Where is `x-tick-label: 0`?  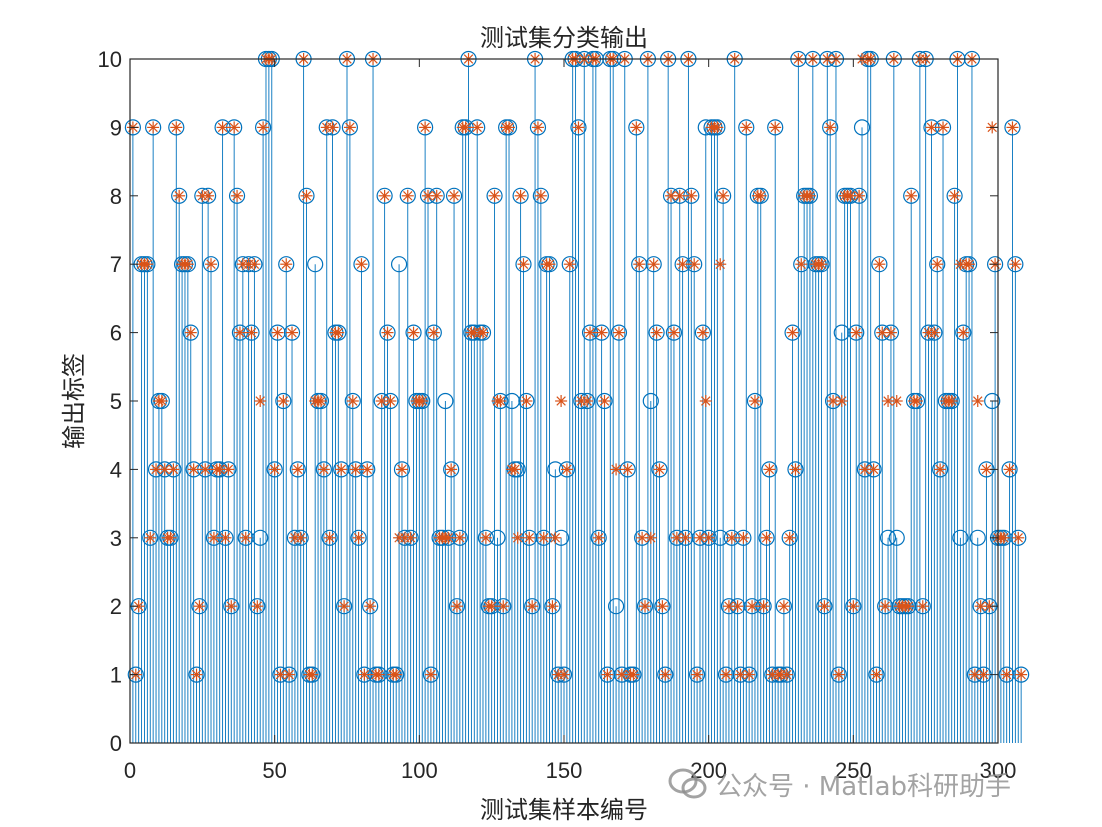 x-tick-label: 0 is located at coordinates (130, 770).